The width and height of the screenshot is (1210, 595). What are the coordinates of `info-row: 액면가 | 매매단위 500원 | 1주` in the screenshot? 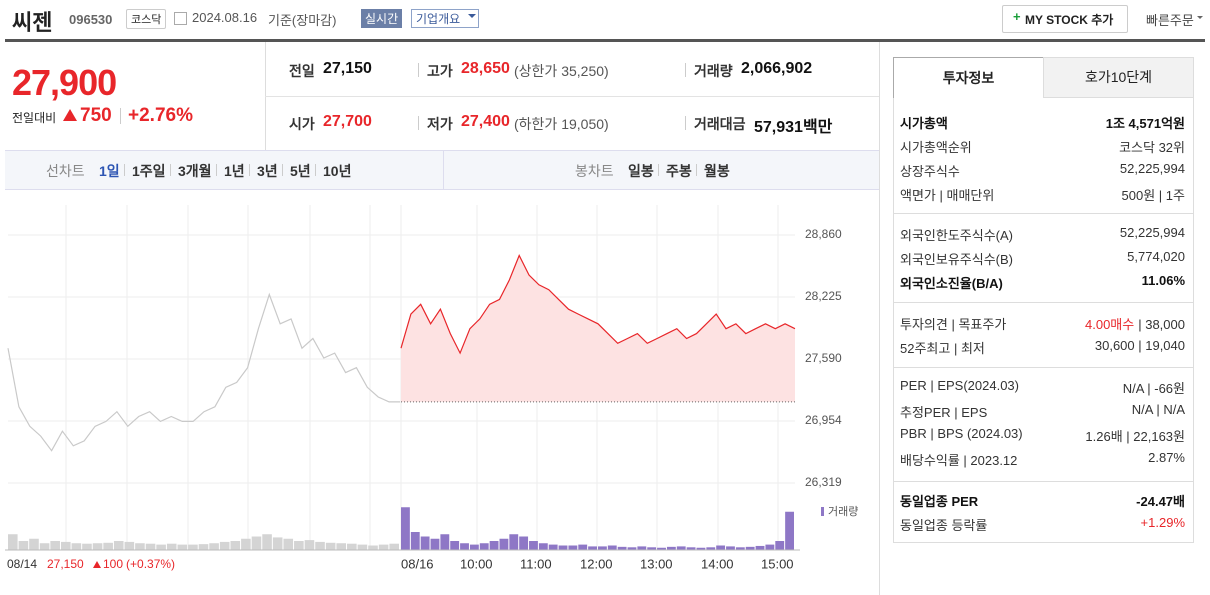 It's located at (1042, 194).